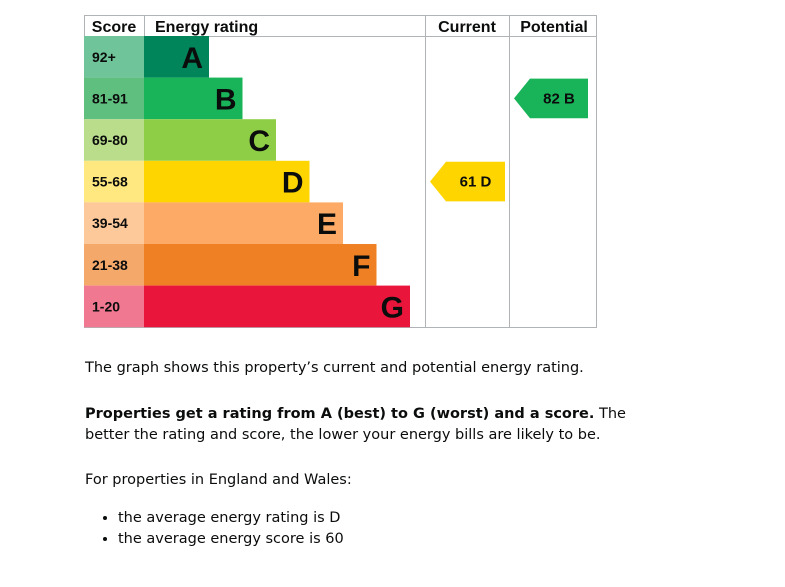 This screenshot has width=785, height=587. I want to click on band-b-score-cell, so click(114, 98).